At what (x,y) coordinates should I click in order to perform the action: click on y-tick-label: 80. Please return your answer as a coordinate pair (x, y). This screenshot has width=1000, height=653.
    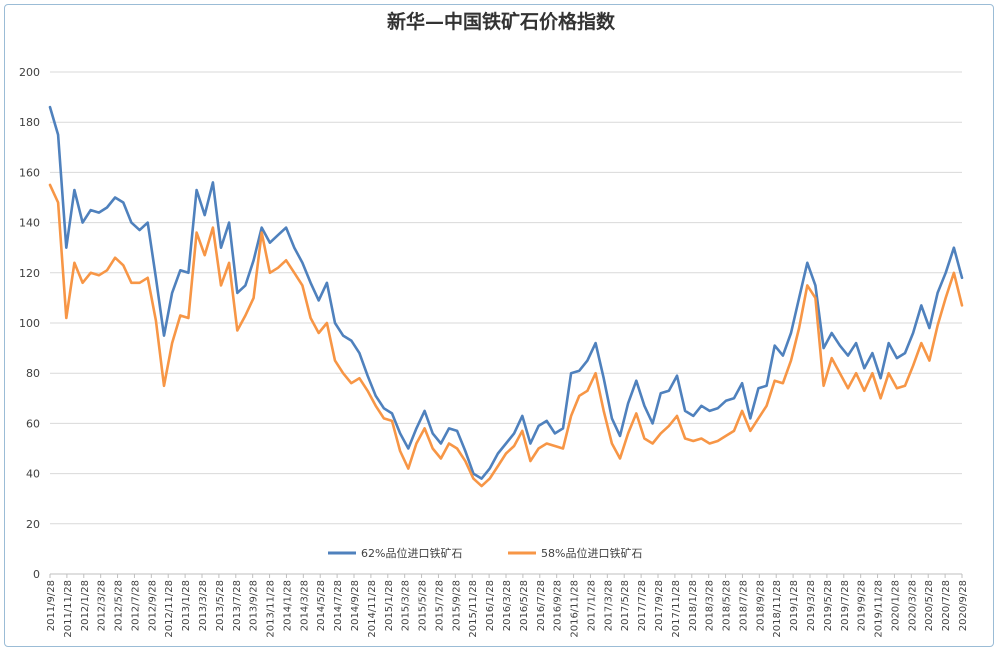
    Looking at the image, I should click on (33, 373).